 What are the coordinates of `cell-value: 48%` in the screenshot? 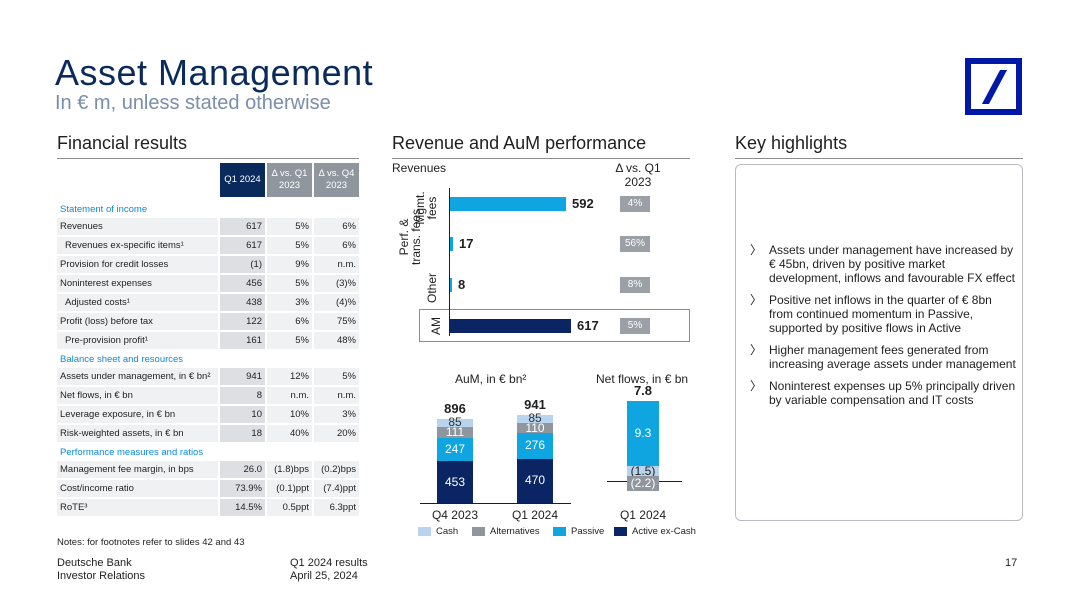 It's located at (336, 340).